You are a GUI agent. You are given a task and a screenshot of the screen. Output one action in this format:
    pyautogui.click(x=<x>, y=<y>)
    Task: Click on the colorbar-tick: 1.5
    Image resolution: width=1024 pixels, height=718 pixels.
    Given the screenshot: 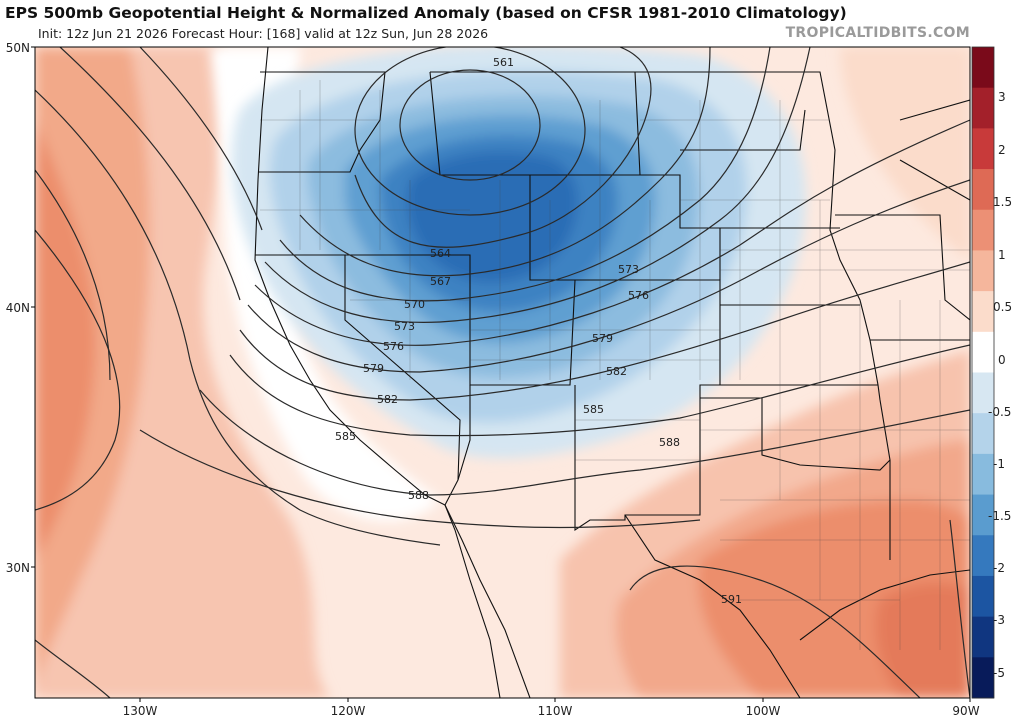 What is the action you would take?
    pyautogui.click(x=1002, y=202)
    